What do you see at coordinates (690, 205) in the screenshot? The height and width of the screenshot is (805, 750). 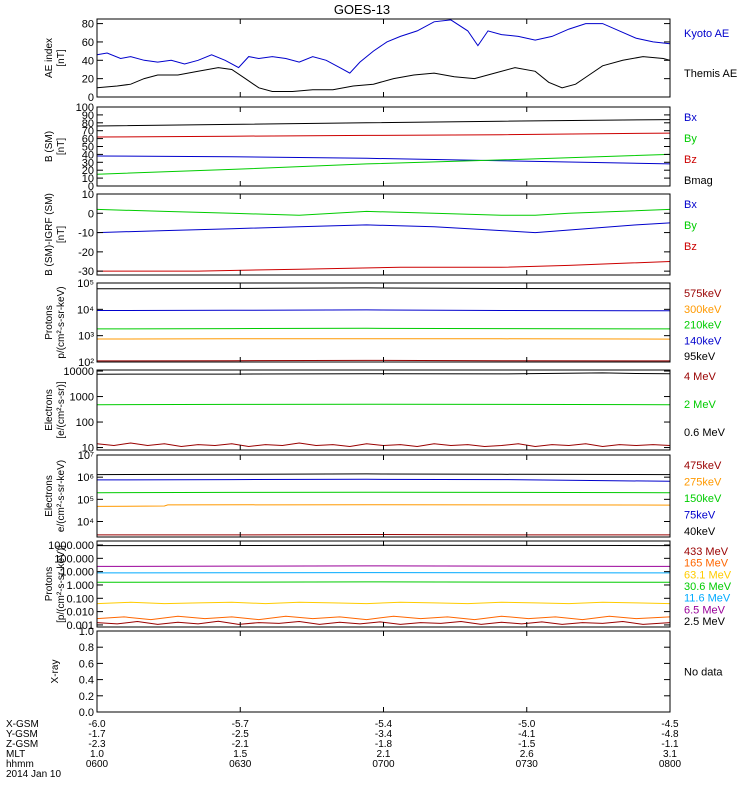 I see `legend-bigrf-bx: Bx` at bounding box center [690, 205].